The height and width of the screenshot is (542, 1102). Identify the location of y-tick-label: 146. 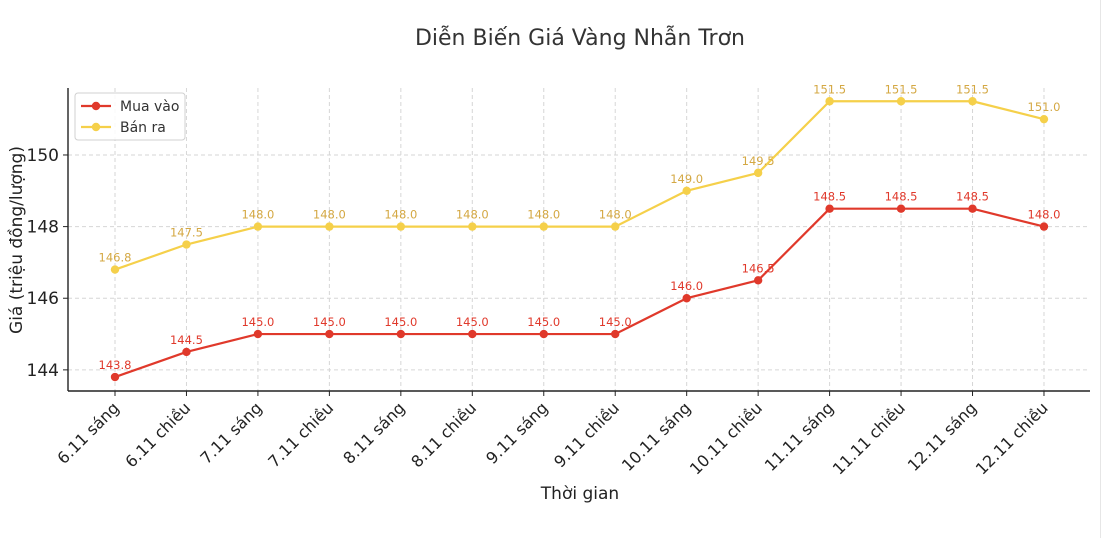
(43, 299).